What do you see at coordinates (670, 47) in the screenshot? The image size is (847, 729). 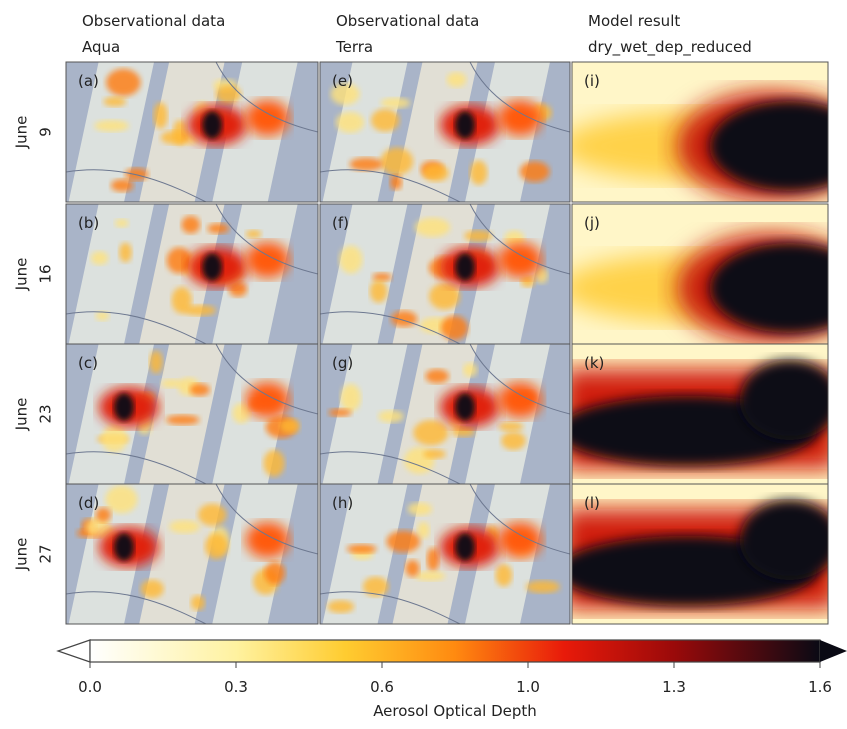 I see `column-subtitle: dry_wet_dep_reduced` at bounding box center [670, 47].